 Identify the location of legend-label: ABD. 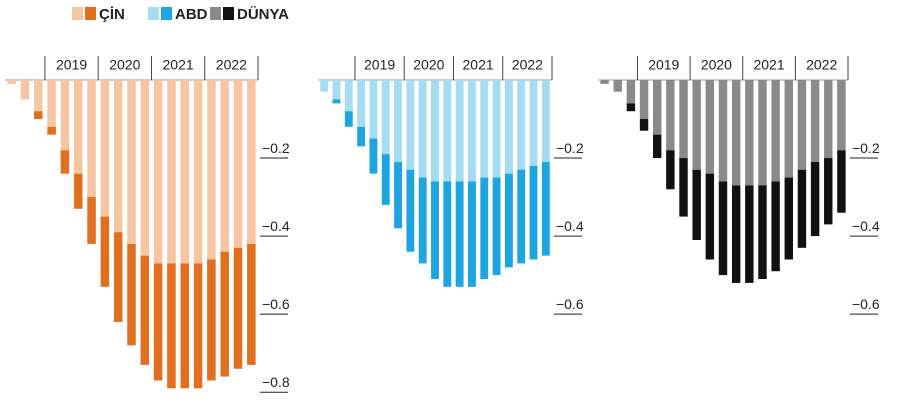
(191, 14).